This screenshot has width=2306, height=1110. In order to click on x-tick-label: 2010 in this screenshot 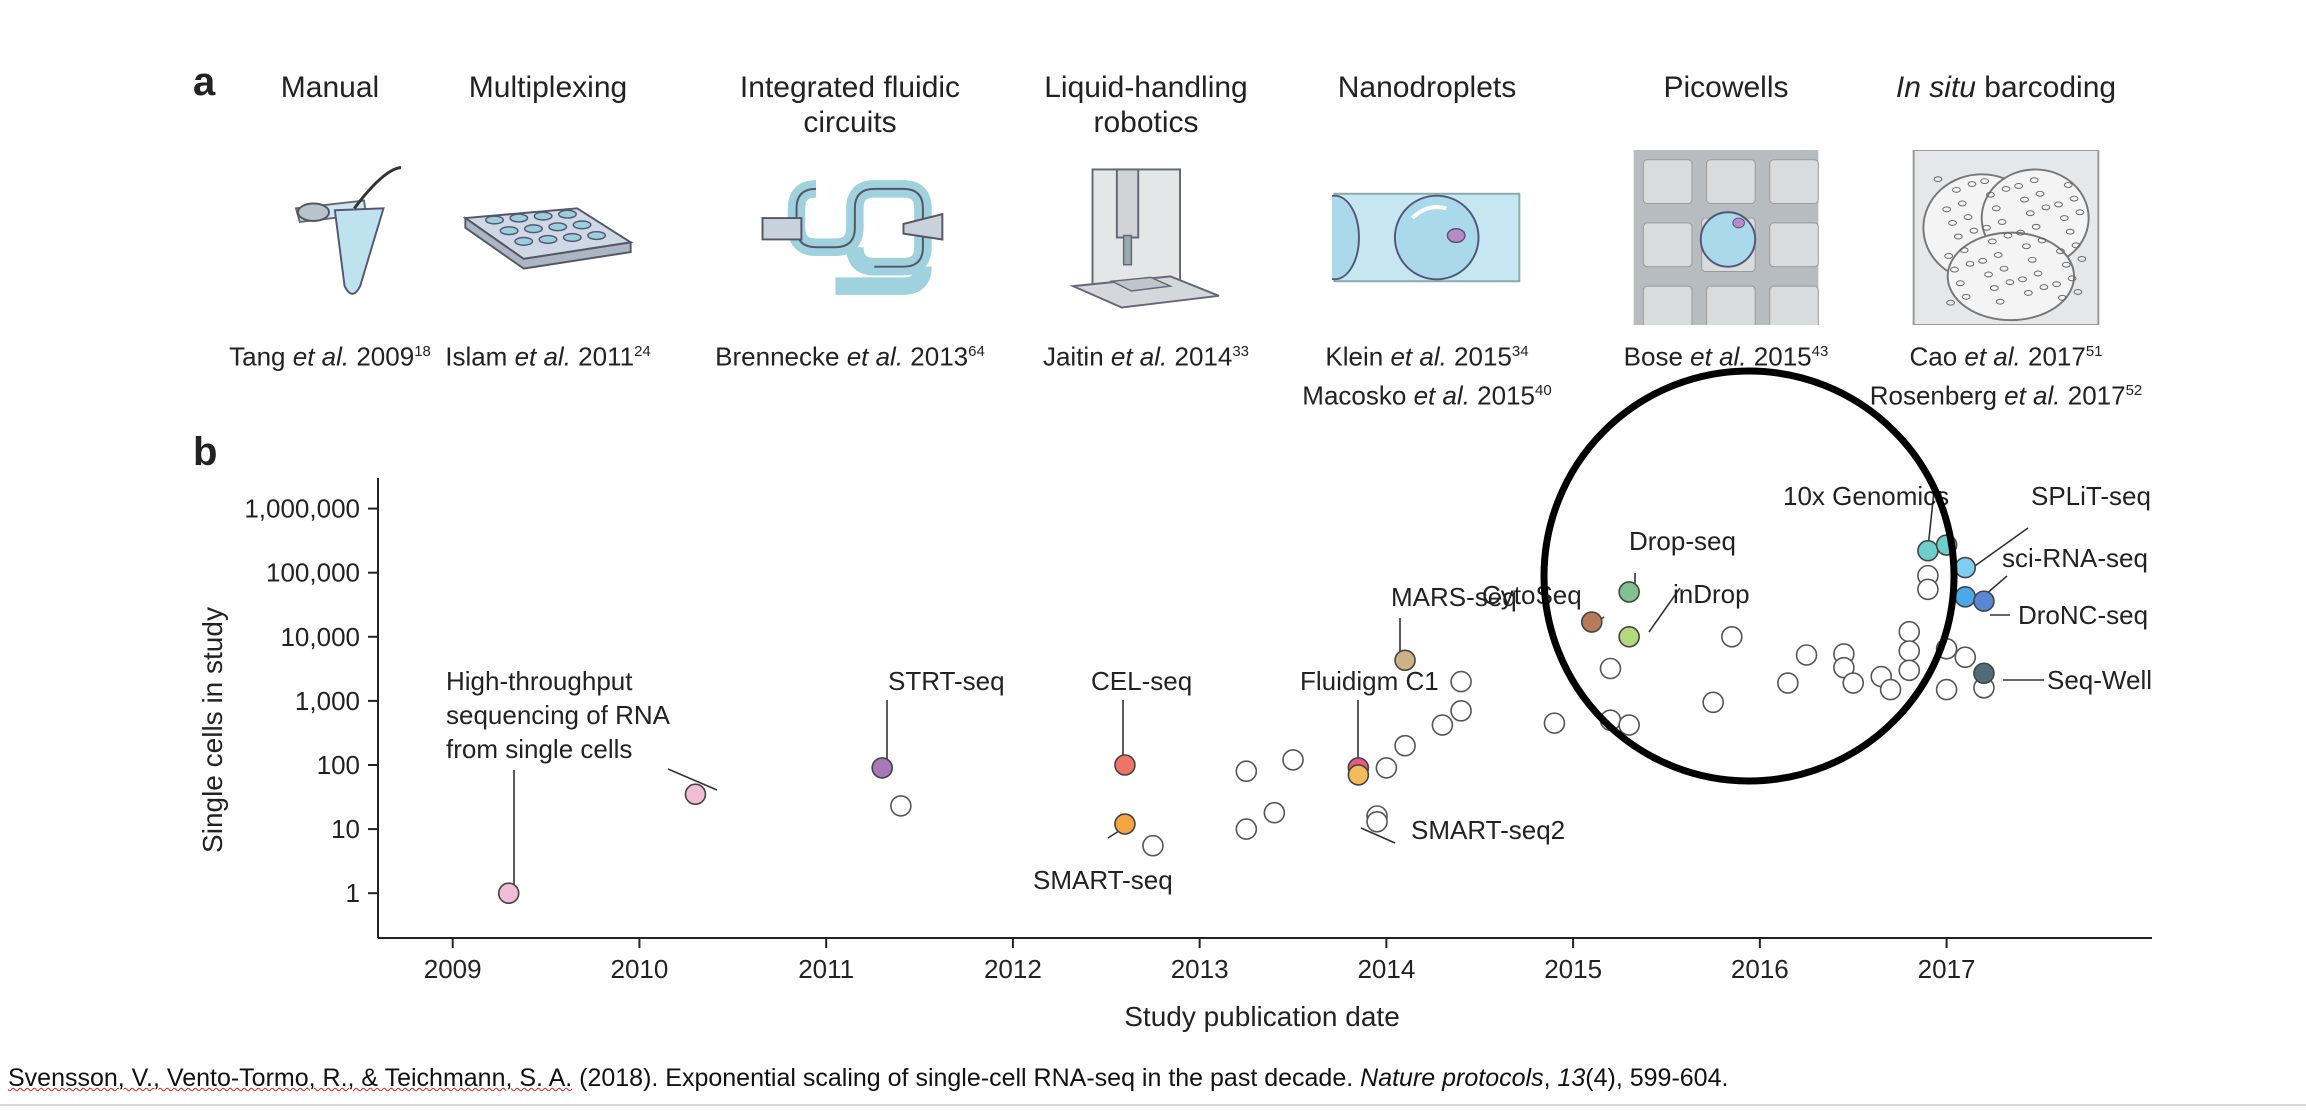, I will do `click(640, 969)`.